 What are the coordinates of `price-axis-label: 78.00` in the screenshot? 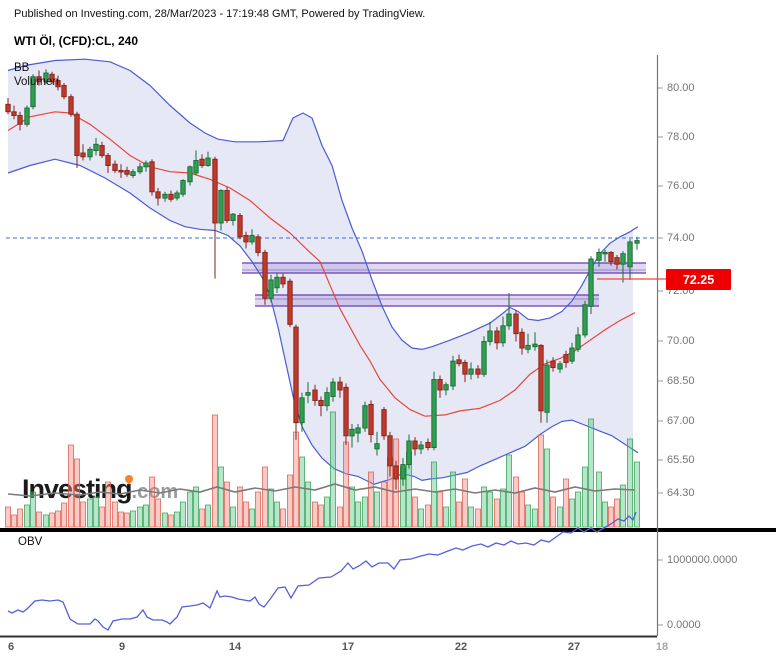 It's located at (681, 137).